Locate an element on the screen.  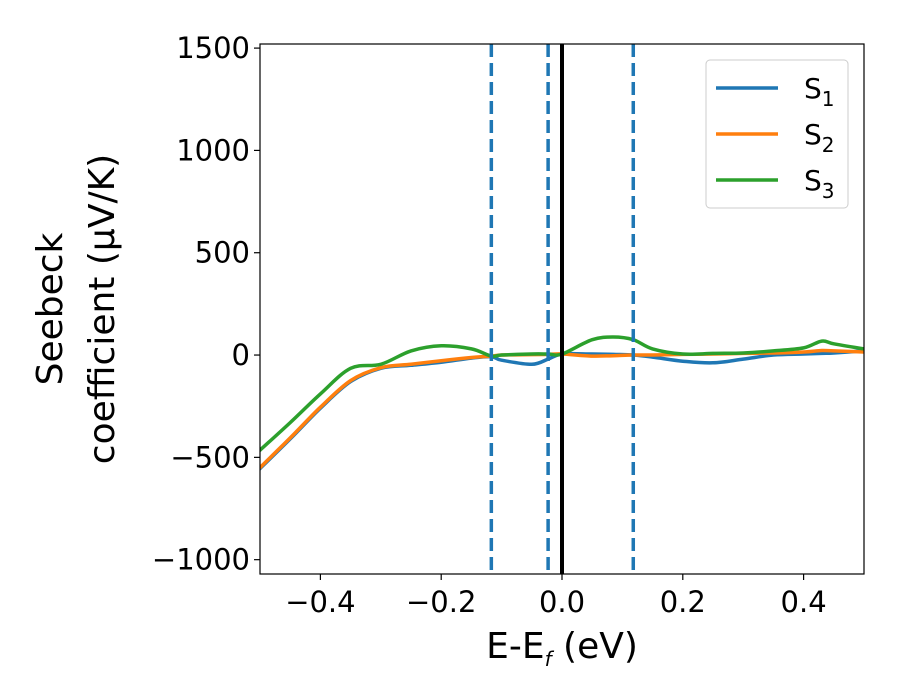
x-axis-ticks: −0.4 −0.2 0.0 0.2 0.4 is located at coordinates (556, 596).